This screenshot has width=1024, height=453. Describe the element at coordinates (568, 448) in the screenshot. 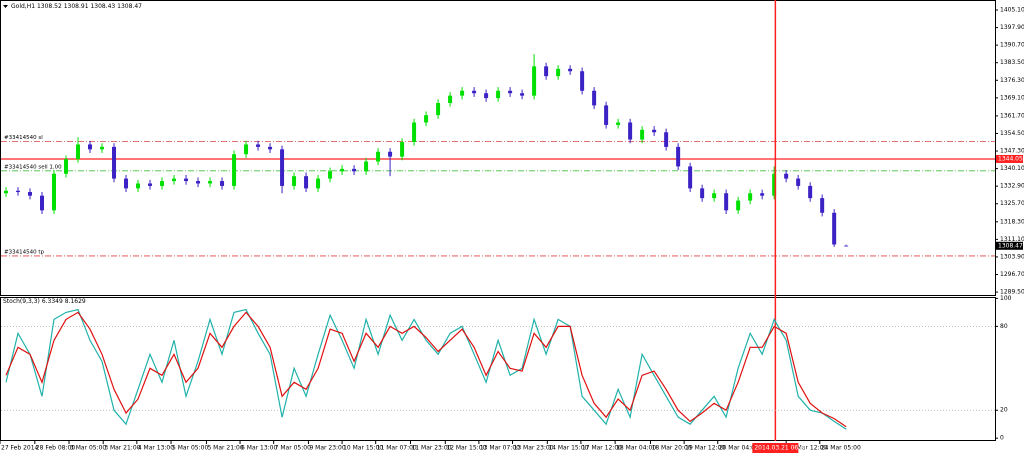

I see `x-tick-label: 14 Mar 15:00` at that location.